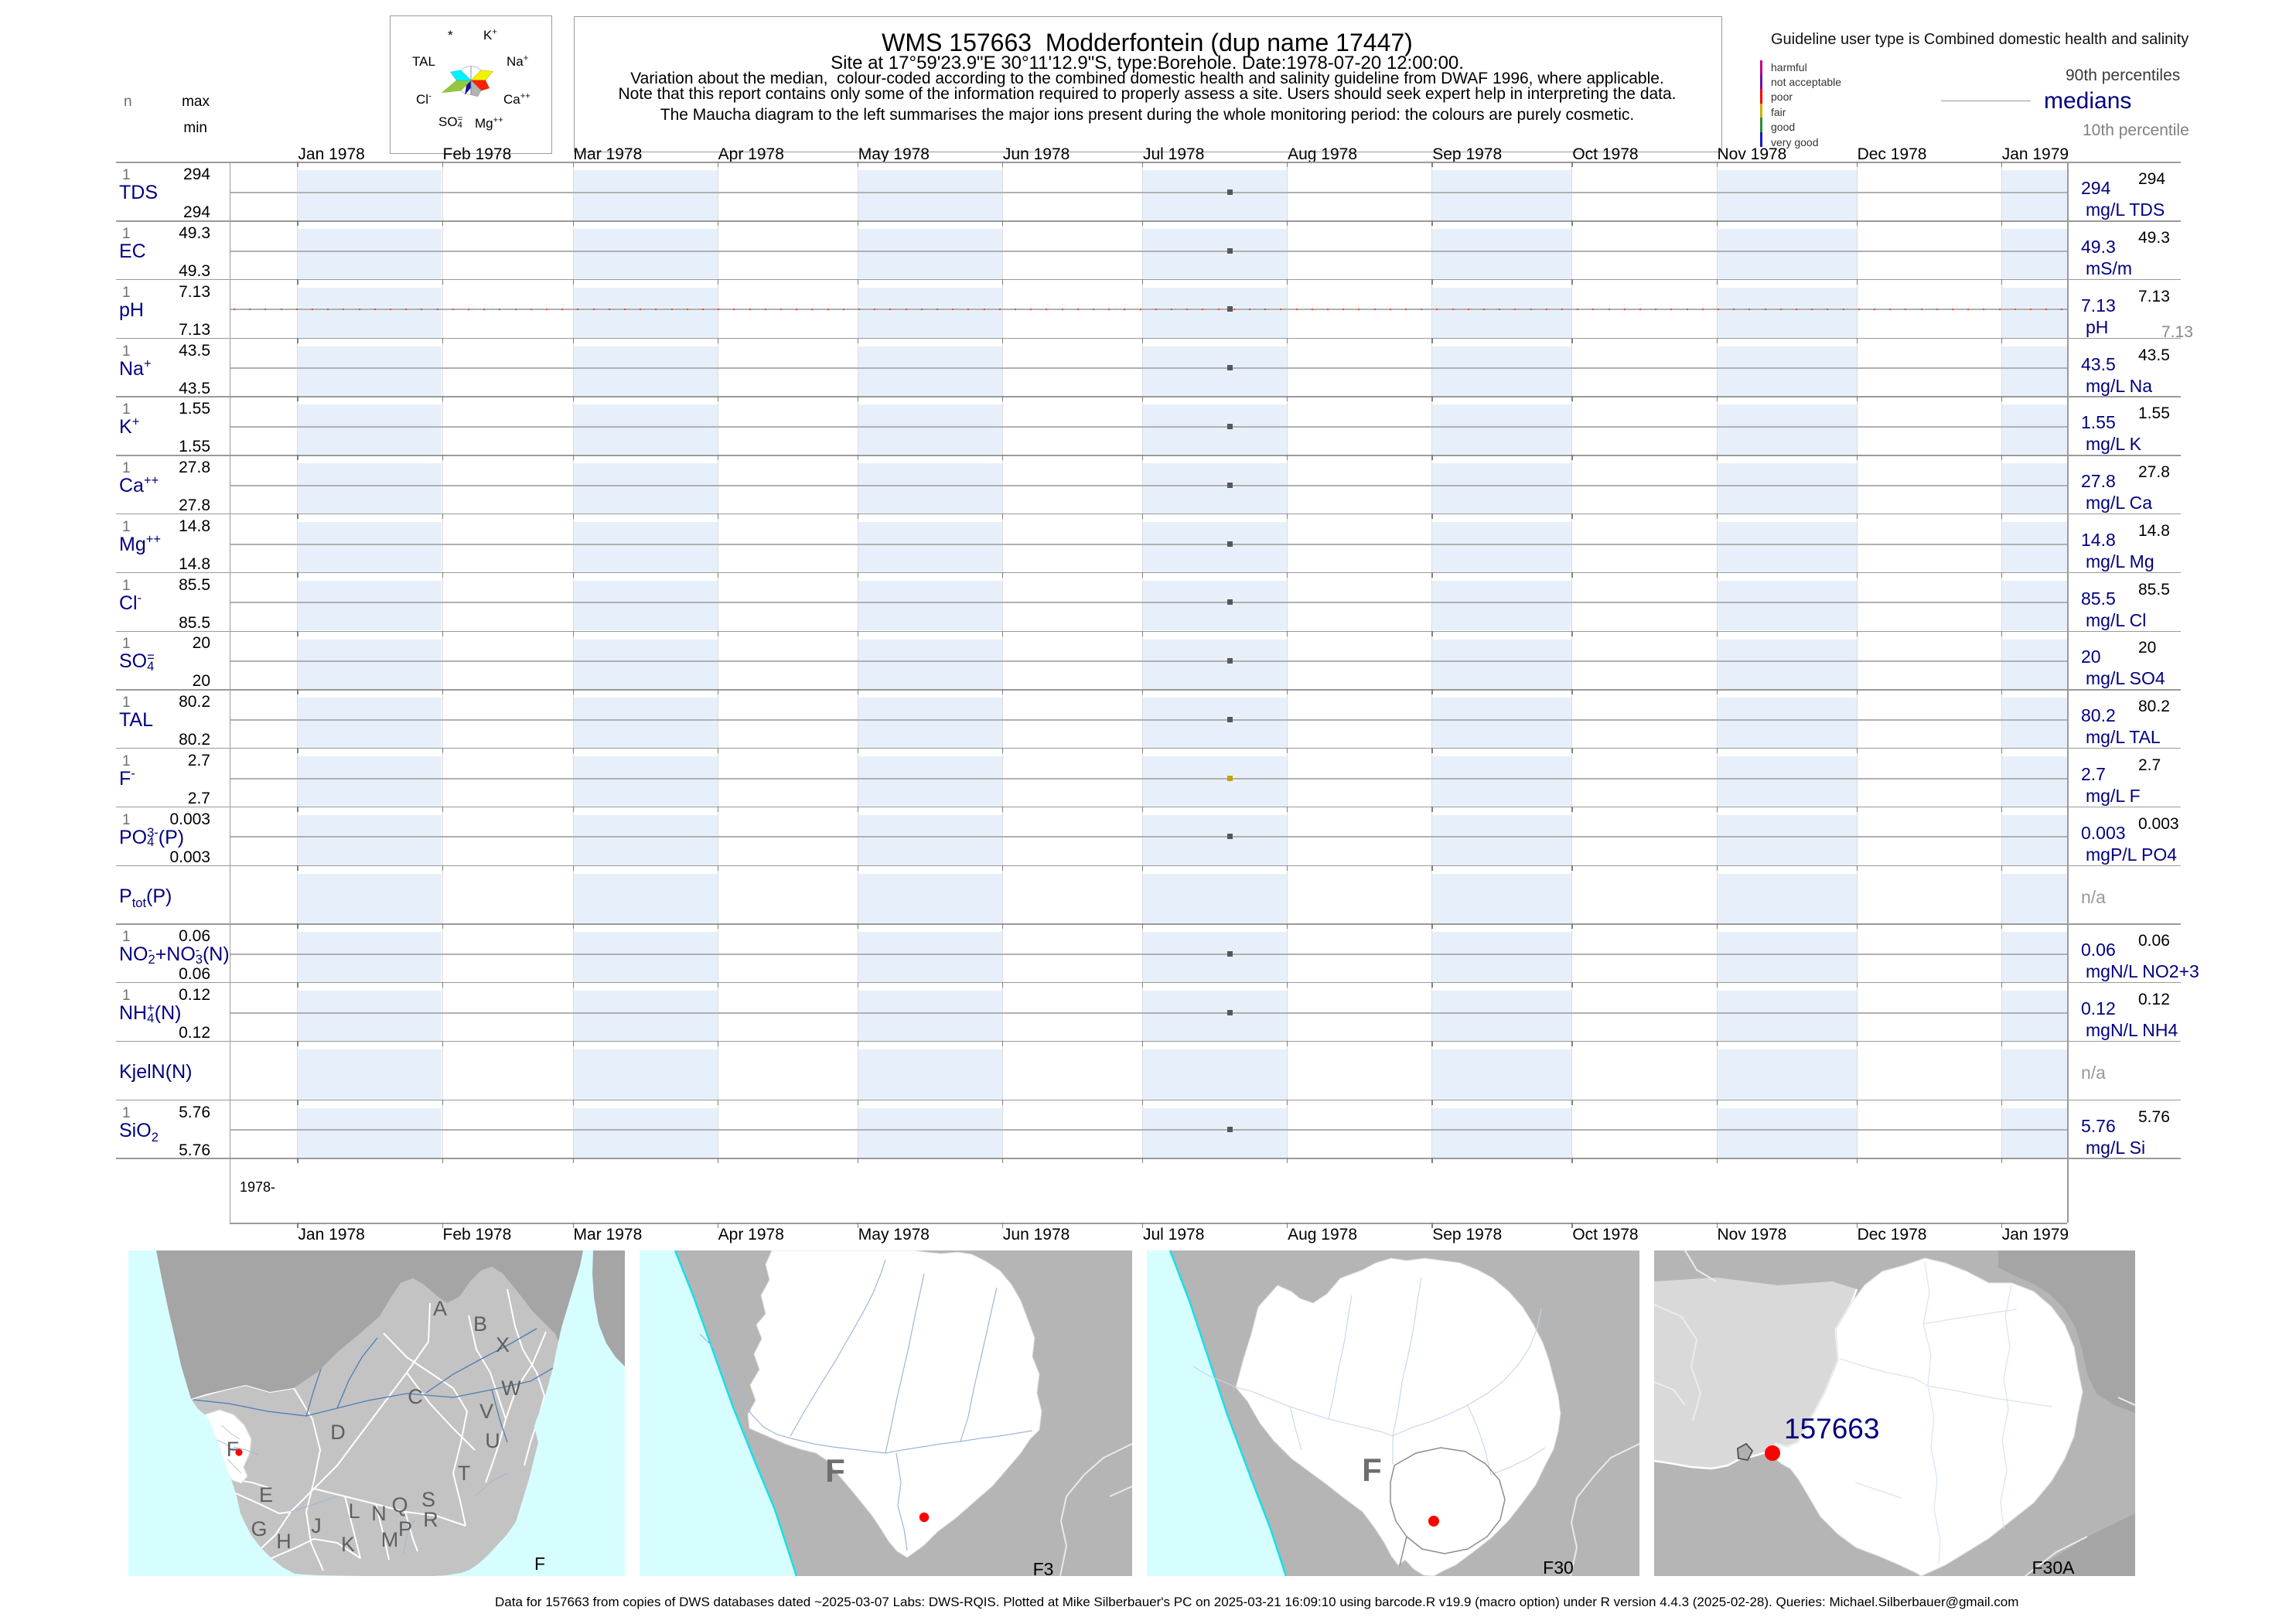  I want to click on svg-text: J, so click(316, 1525).